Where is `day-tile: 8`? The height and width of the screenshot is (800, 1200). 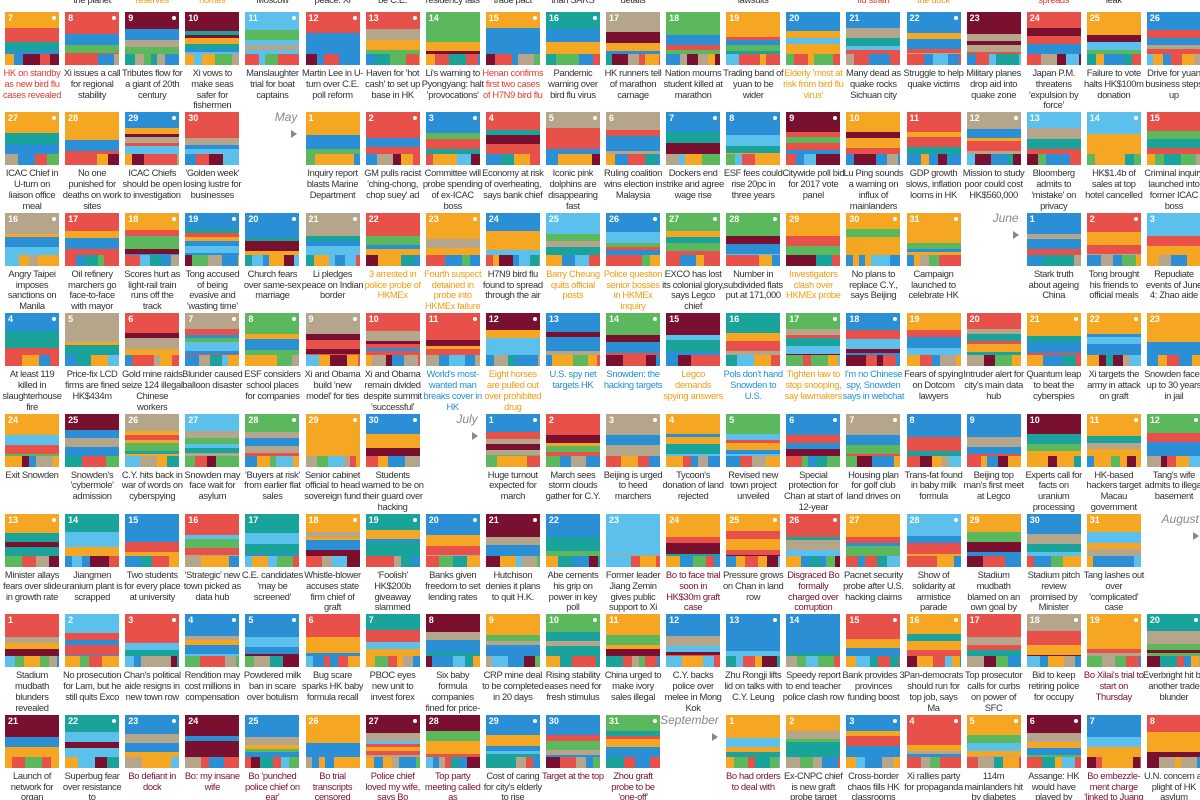
day-tile: 8 is located at coordinates (933, 440).